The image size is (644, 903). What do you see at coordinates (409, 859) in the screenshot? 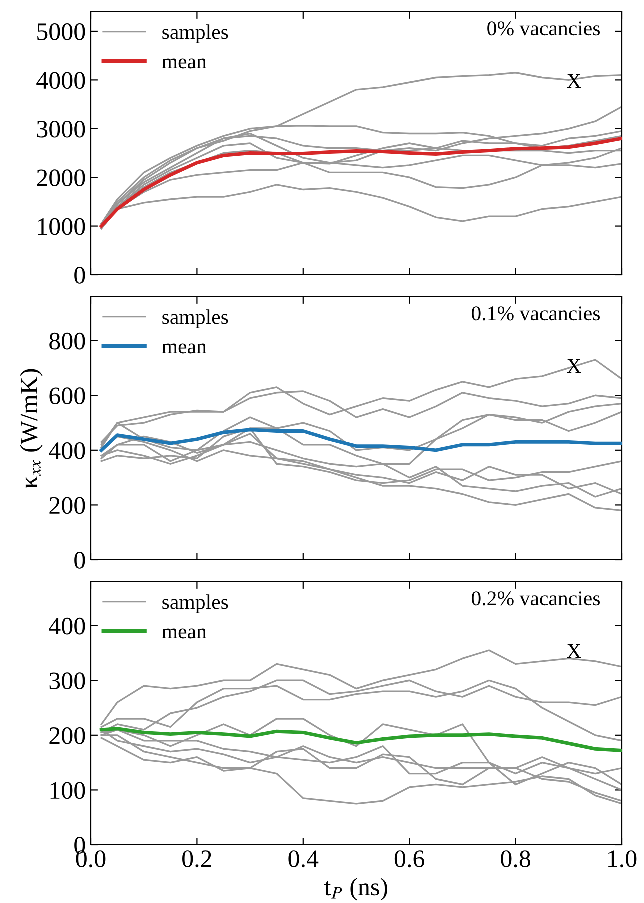
I see `x-tick-label: 0.6` at bounding box center [409, 859].